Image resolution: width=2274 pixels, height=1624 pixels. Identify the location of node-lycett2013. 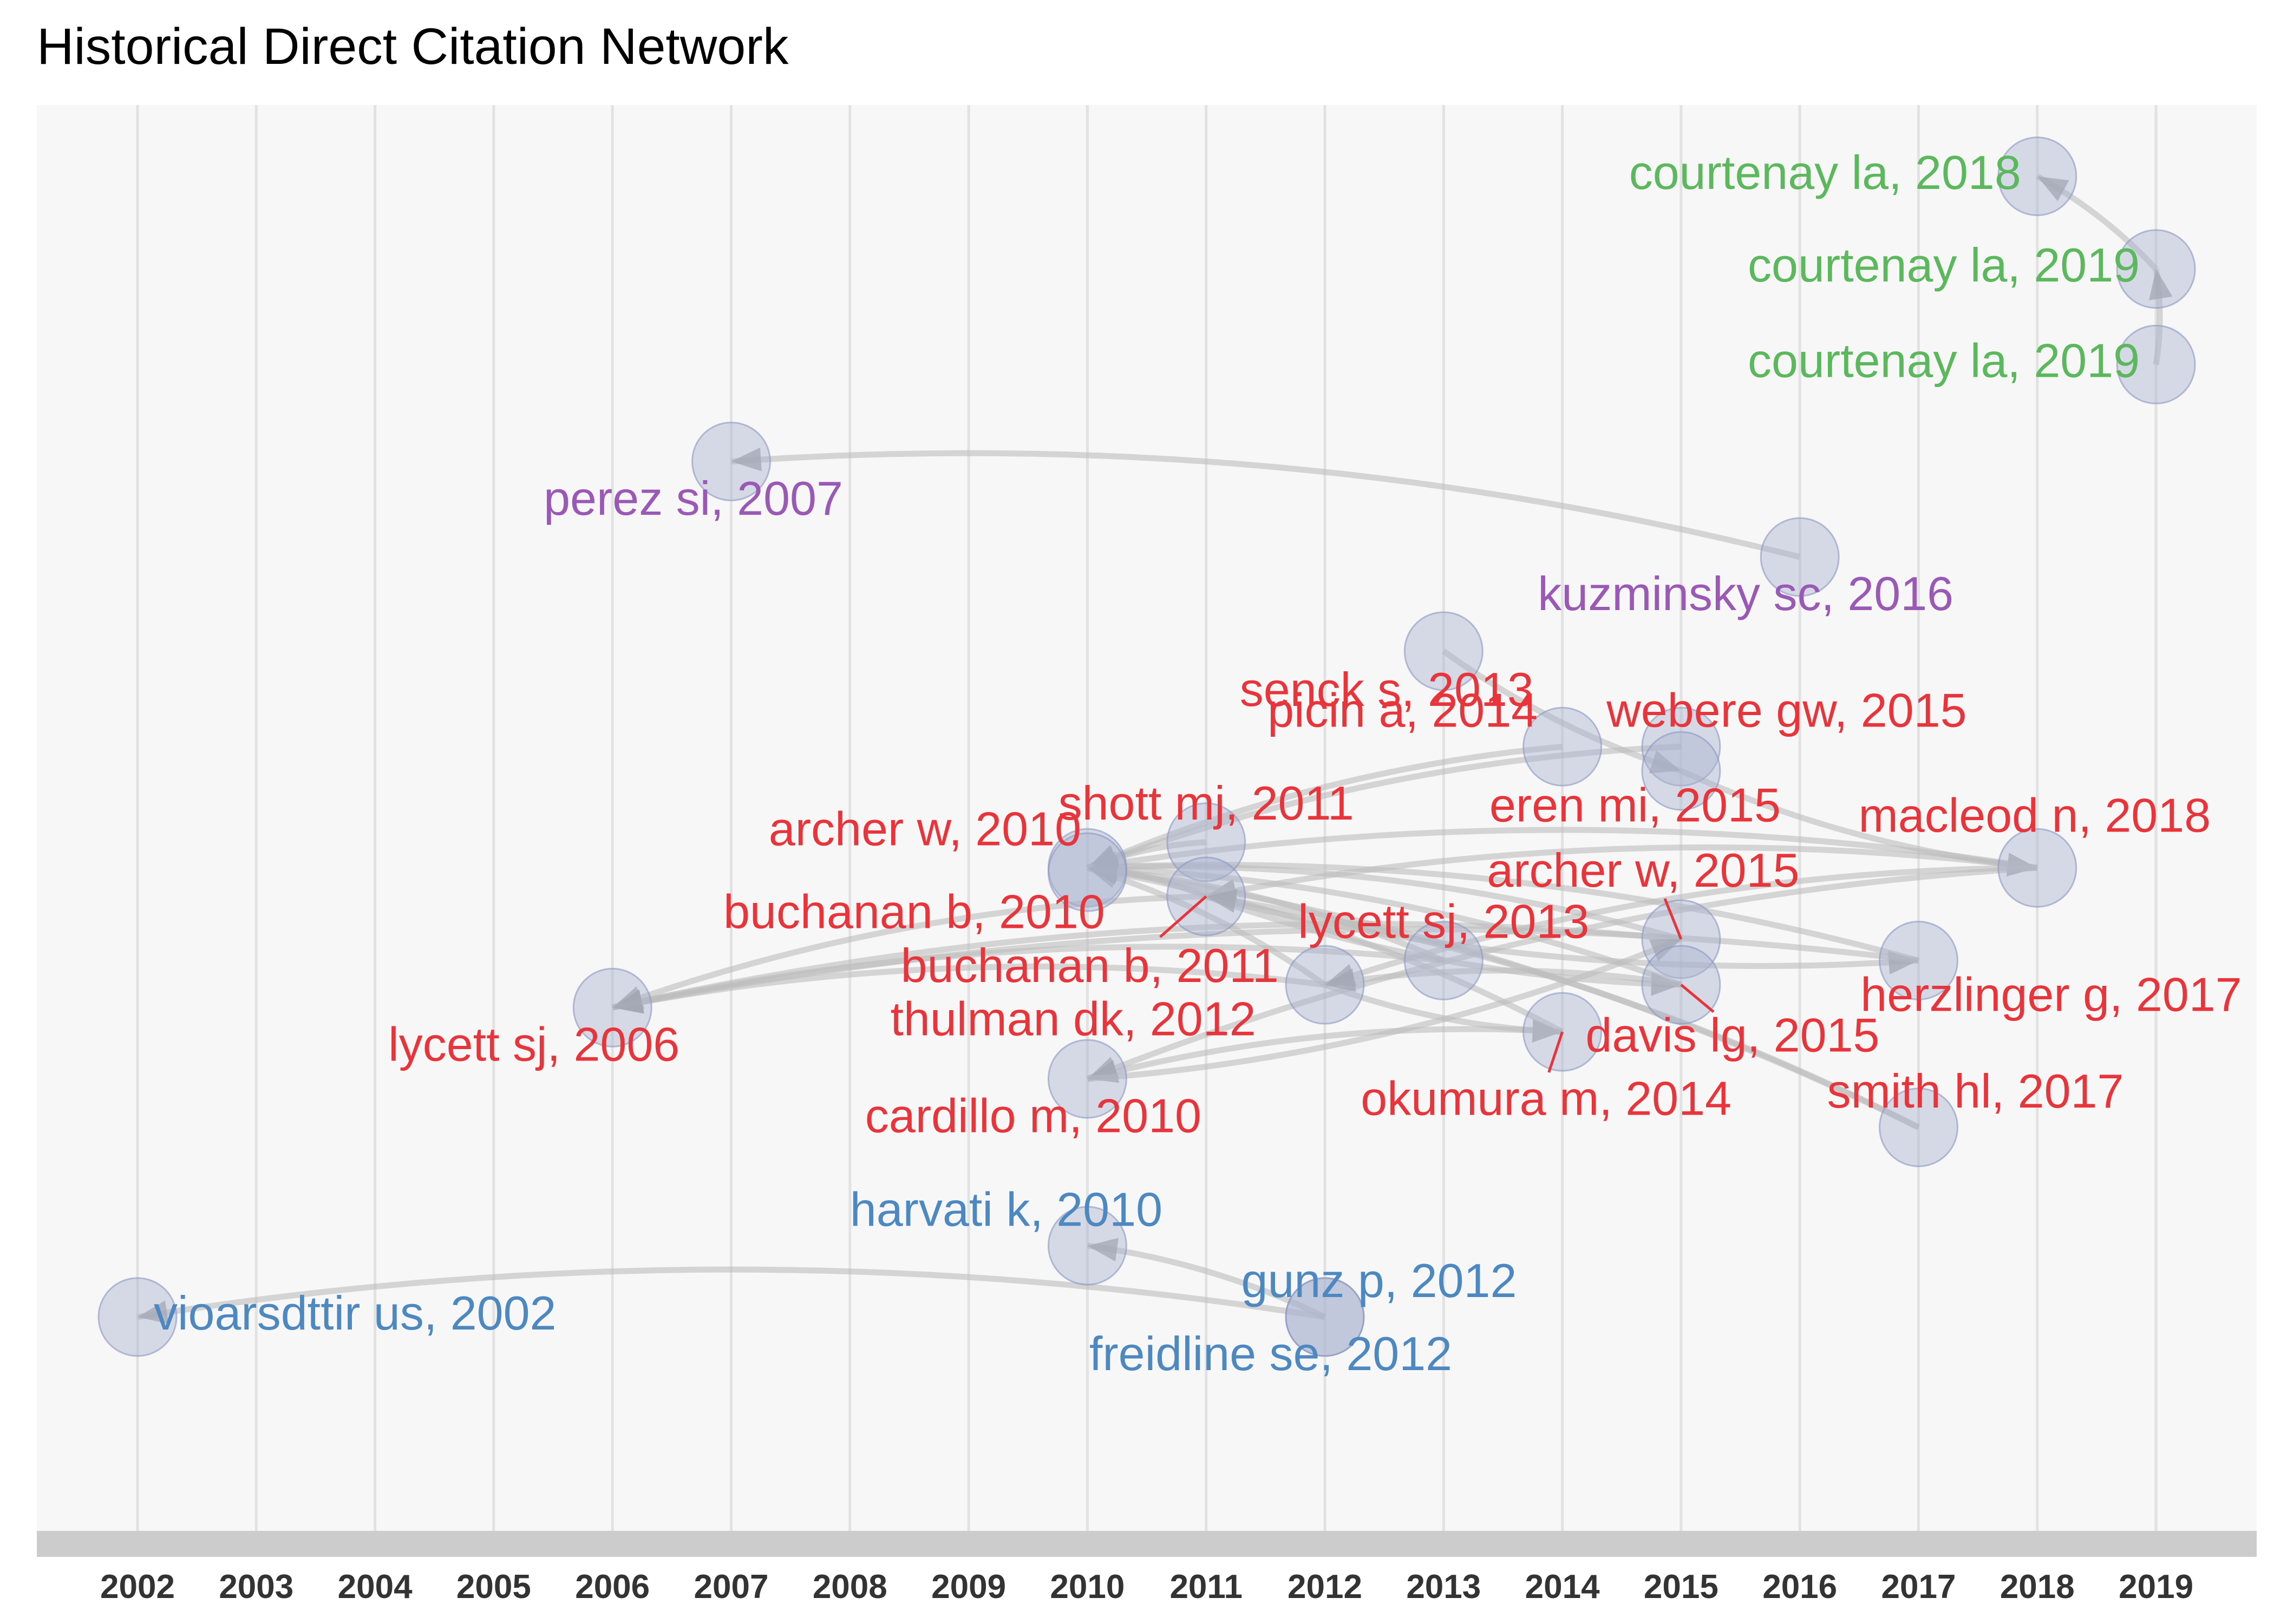
(1444, 960).